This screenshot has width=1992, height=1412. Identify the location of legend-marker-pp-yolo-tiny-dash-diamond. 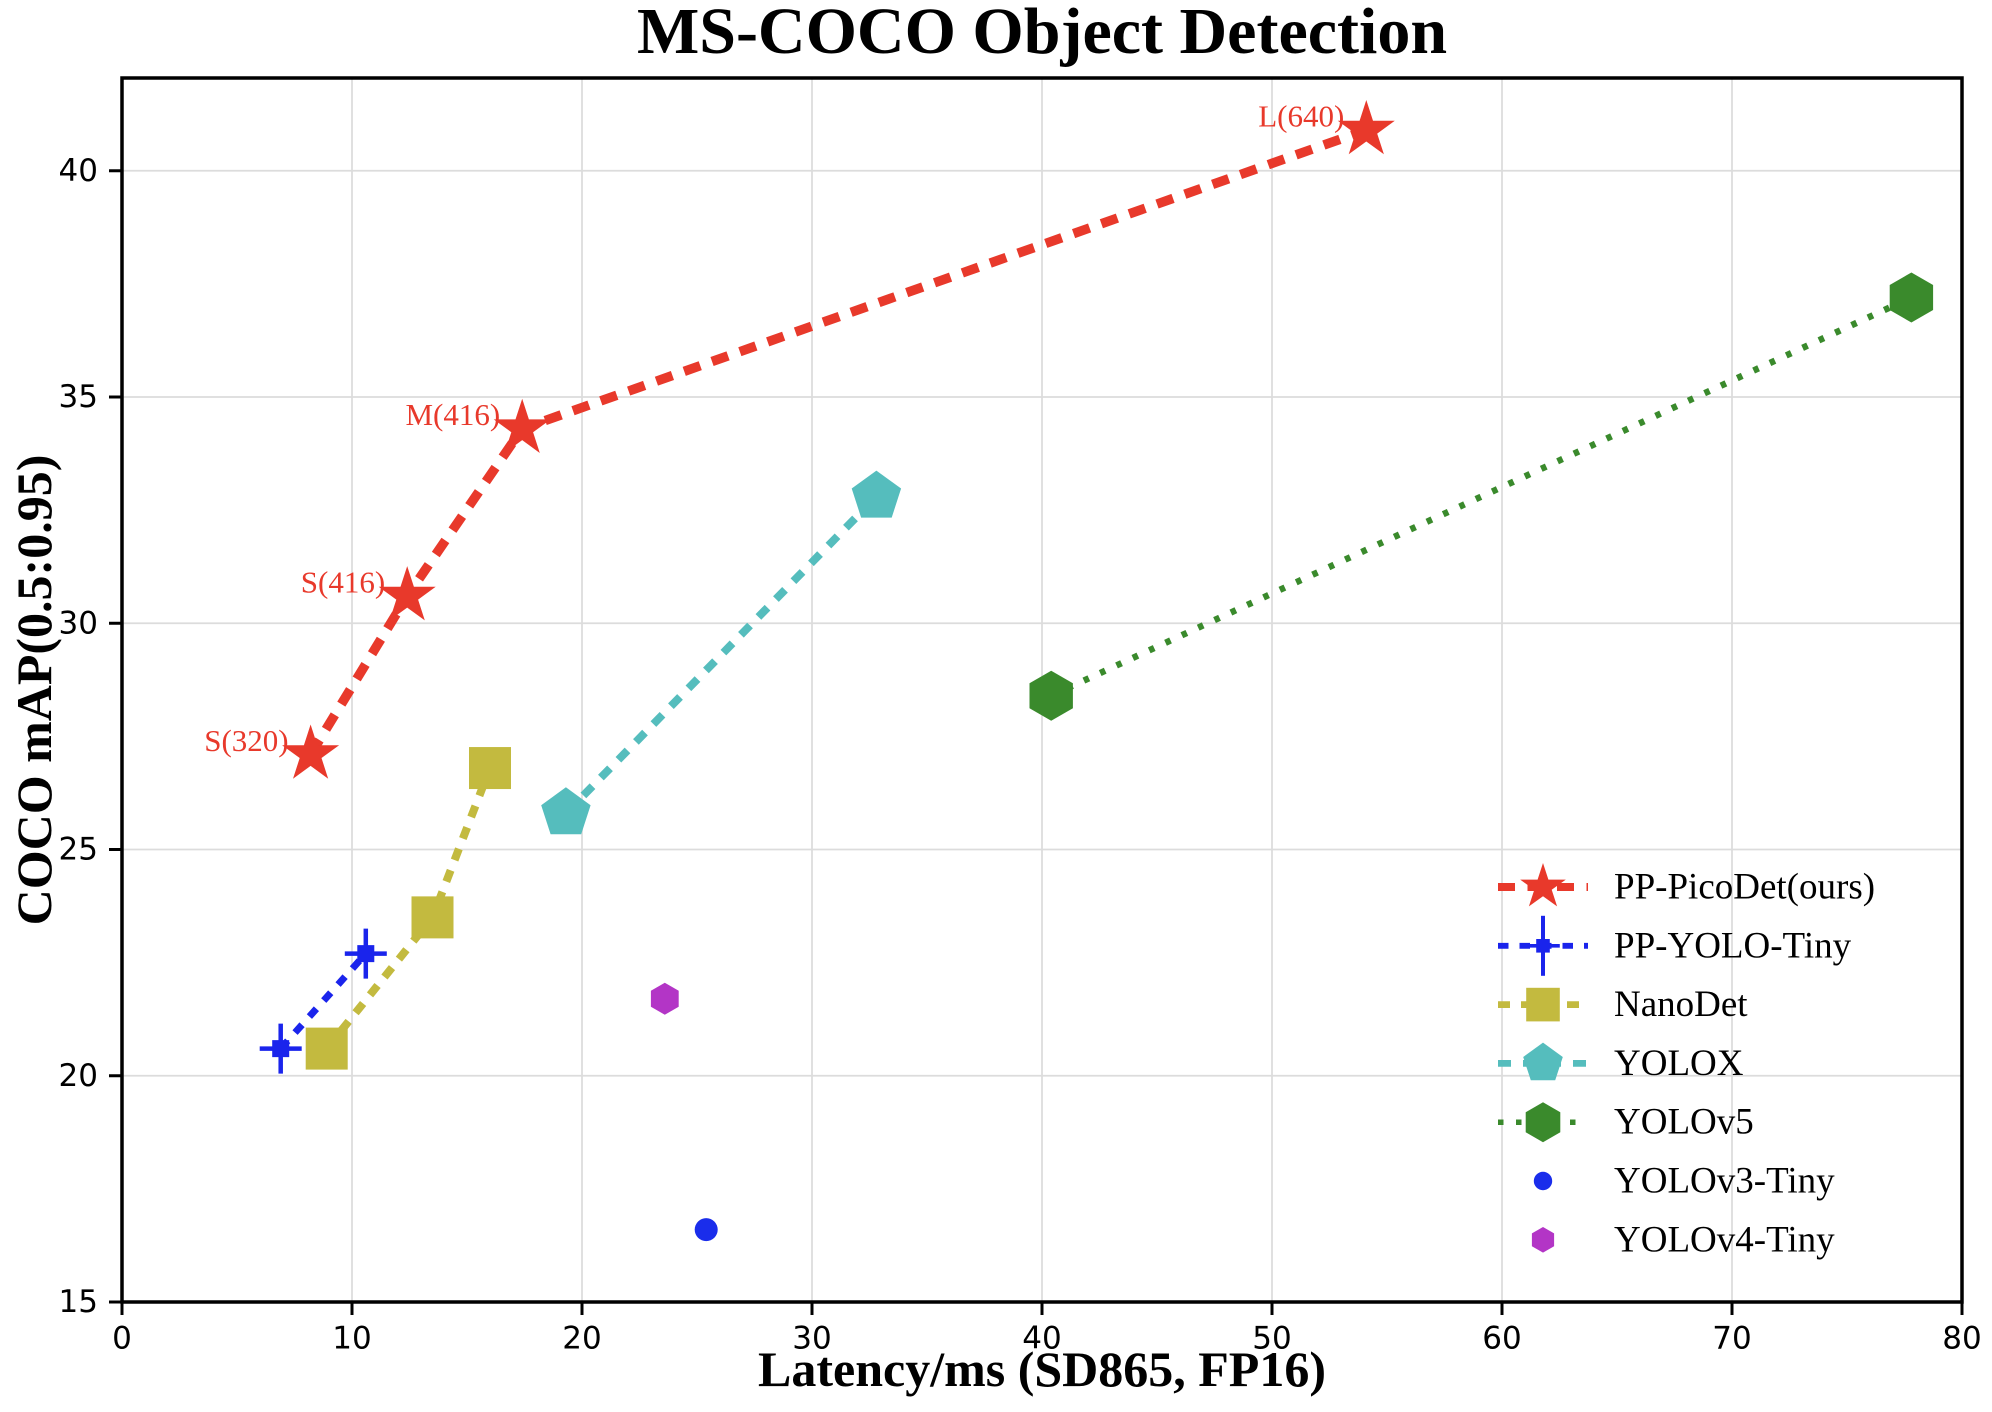
(1543, 946).